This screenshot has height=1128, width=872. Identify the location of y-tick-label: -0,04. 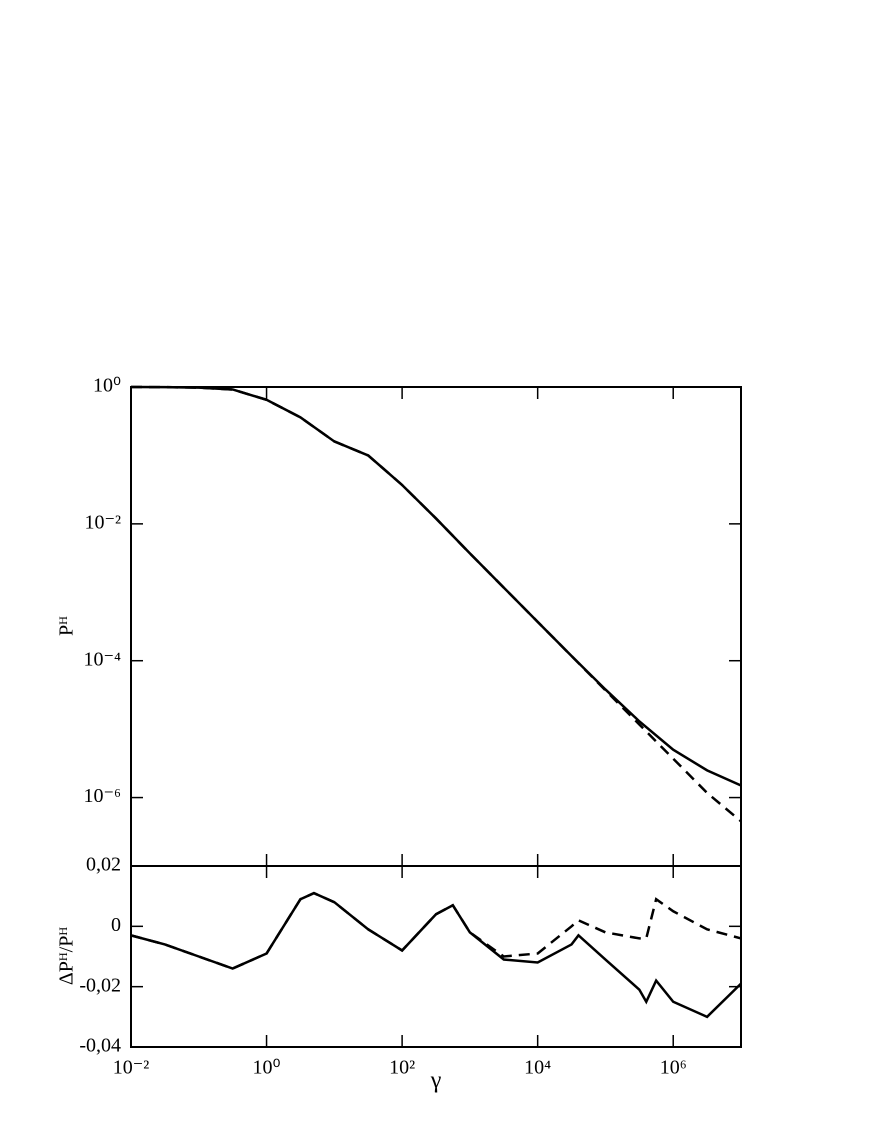
(100, 1046).